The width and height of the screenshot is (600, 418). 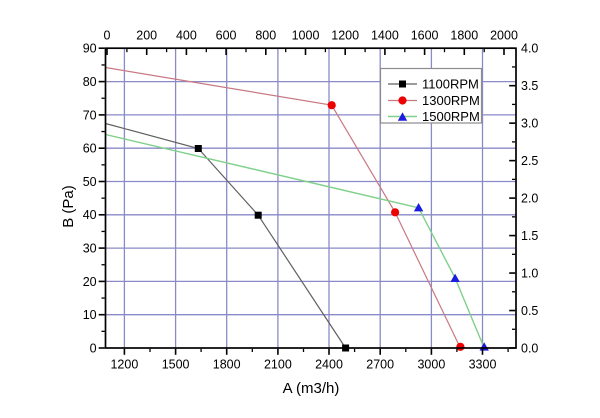 What do you see at coordinates (483, 365) in the screenshot?
I see `svg-text: 3300` at bounding box center [483, 365].